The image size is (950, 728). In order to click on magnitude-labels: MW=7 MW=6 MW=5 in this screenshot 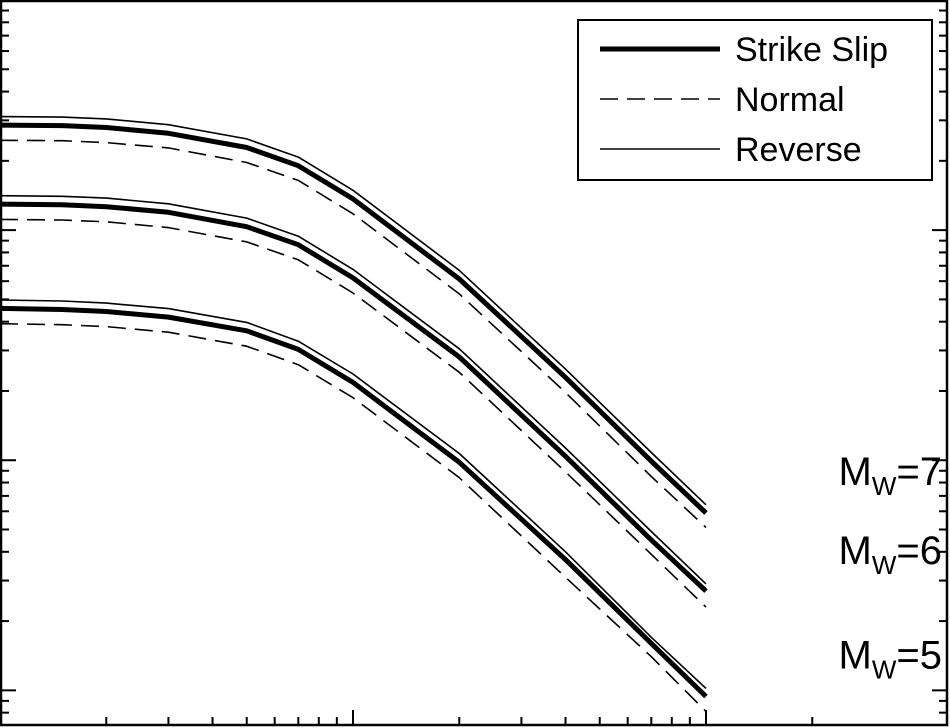, I will do `click(890, 567)`.